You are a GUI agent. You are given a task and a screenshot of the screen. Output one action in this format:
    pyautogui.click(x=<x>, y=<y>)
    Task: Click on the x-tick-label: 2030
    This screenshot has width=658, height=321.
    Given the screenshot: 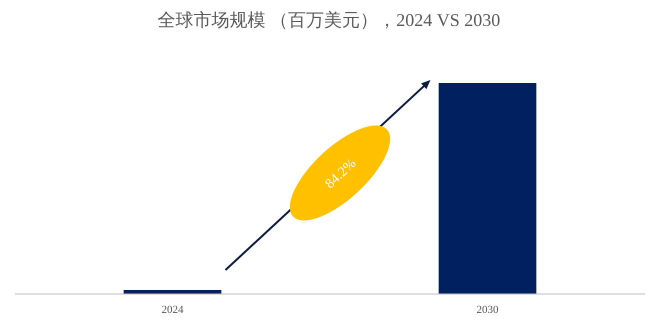 What is the action you would take?
    pyautogui.click(x=487, y=310)
    